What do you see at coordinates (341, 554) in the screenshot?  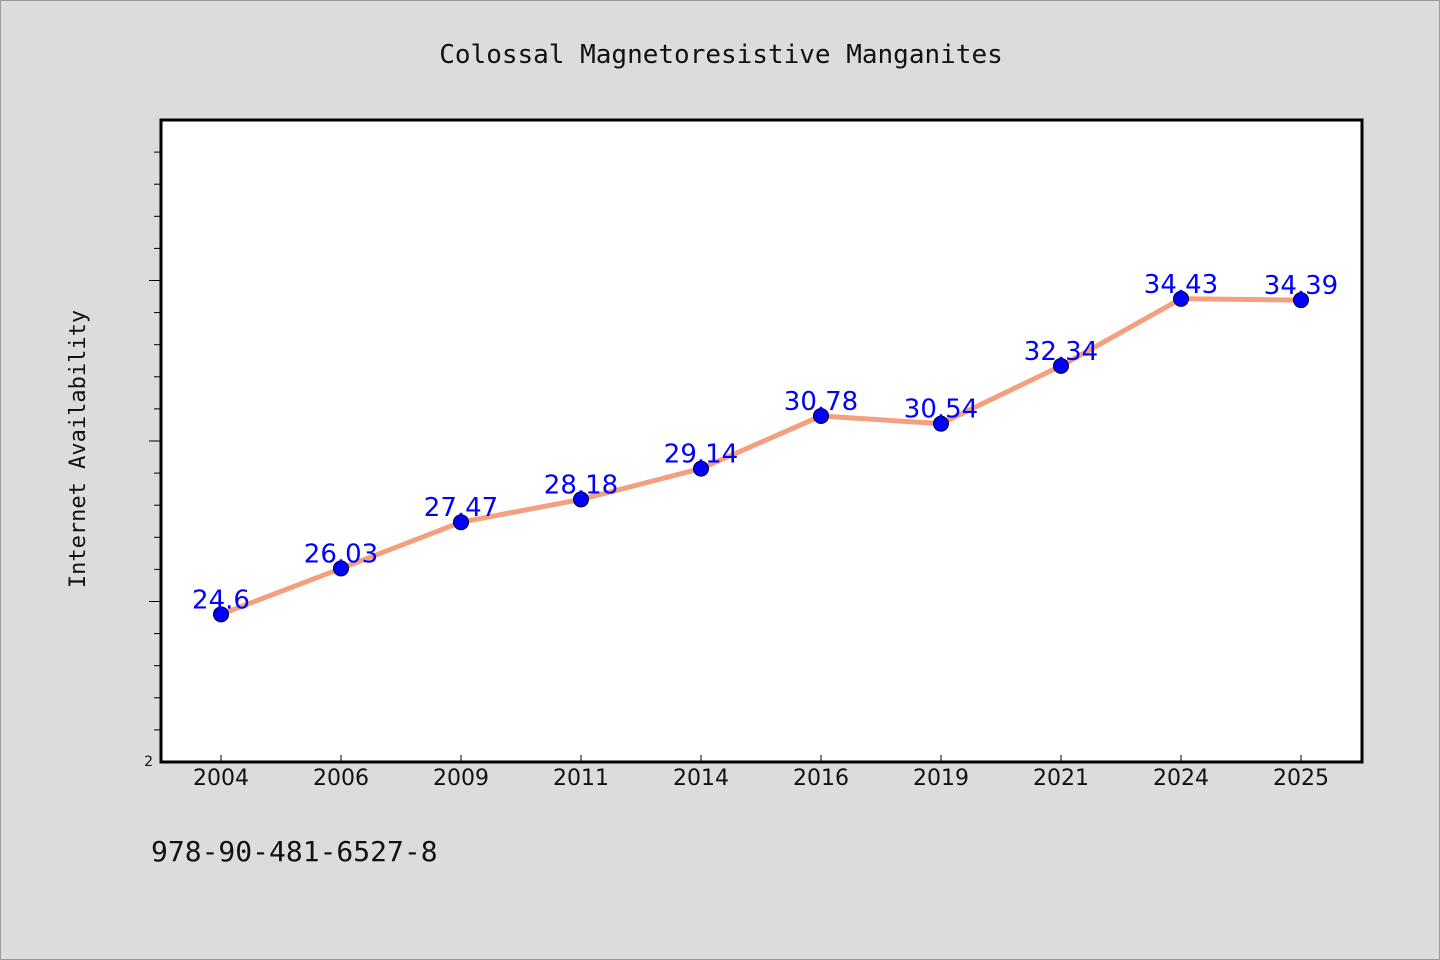 I see `data-label: 26.03` at bounding box center [341, 554].